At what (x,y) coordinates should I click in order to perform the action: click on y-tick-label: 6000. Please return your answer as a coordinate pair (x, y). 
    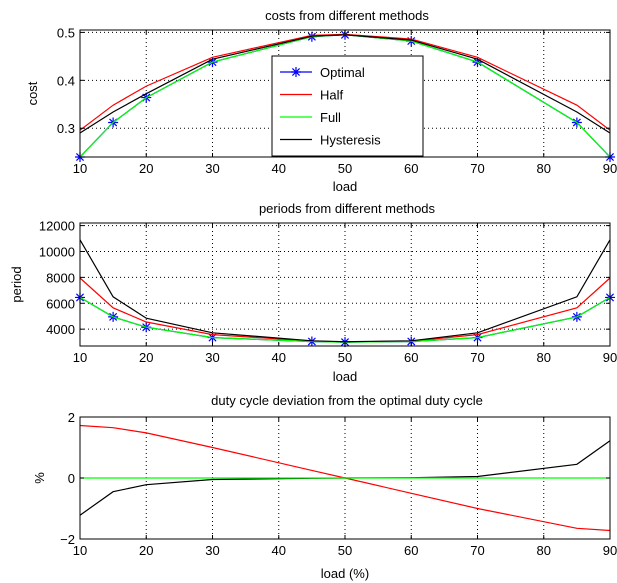
    Looking at the image, I should click on (60, 303).